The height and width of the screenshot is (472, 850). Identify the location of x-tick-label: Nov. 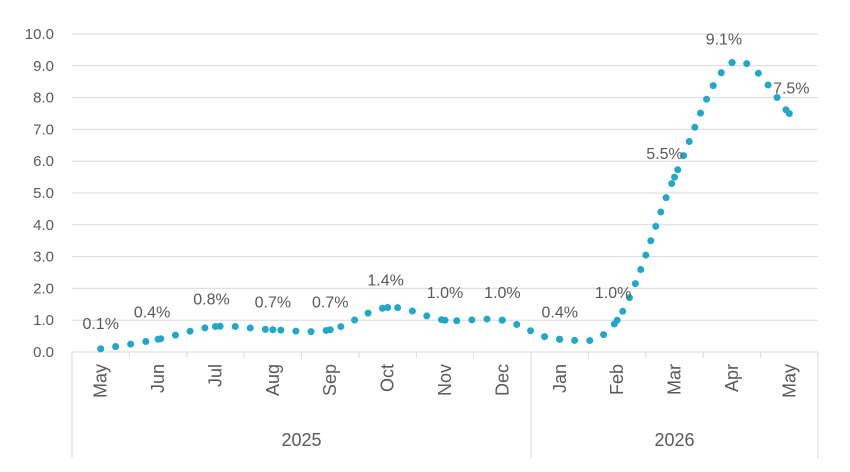
(445, 380).